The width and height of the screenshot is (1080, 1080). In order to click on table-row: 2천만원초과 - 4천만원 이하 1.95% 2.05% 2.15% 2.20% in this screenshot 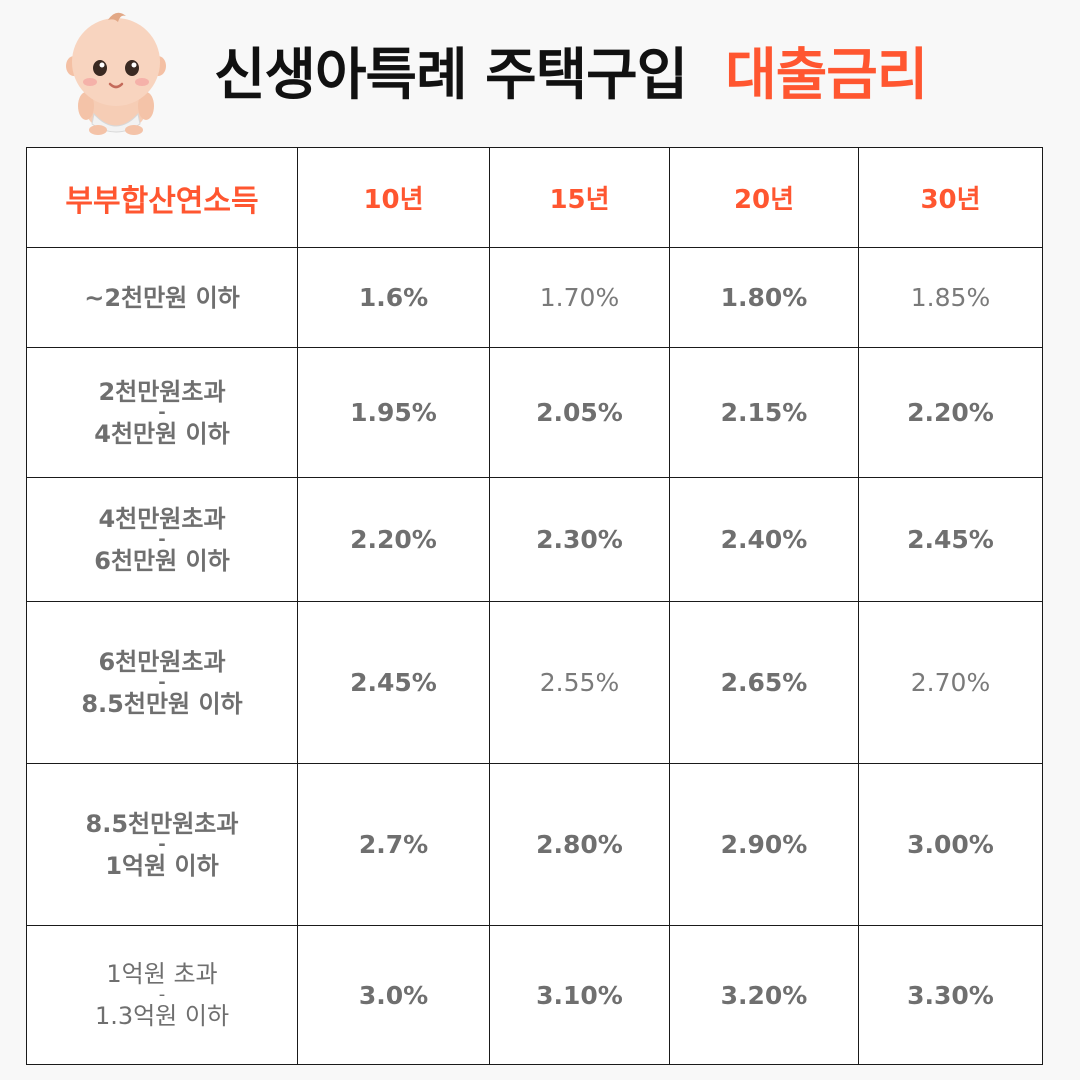, I will do `click(534, 412)`.